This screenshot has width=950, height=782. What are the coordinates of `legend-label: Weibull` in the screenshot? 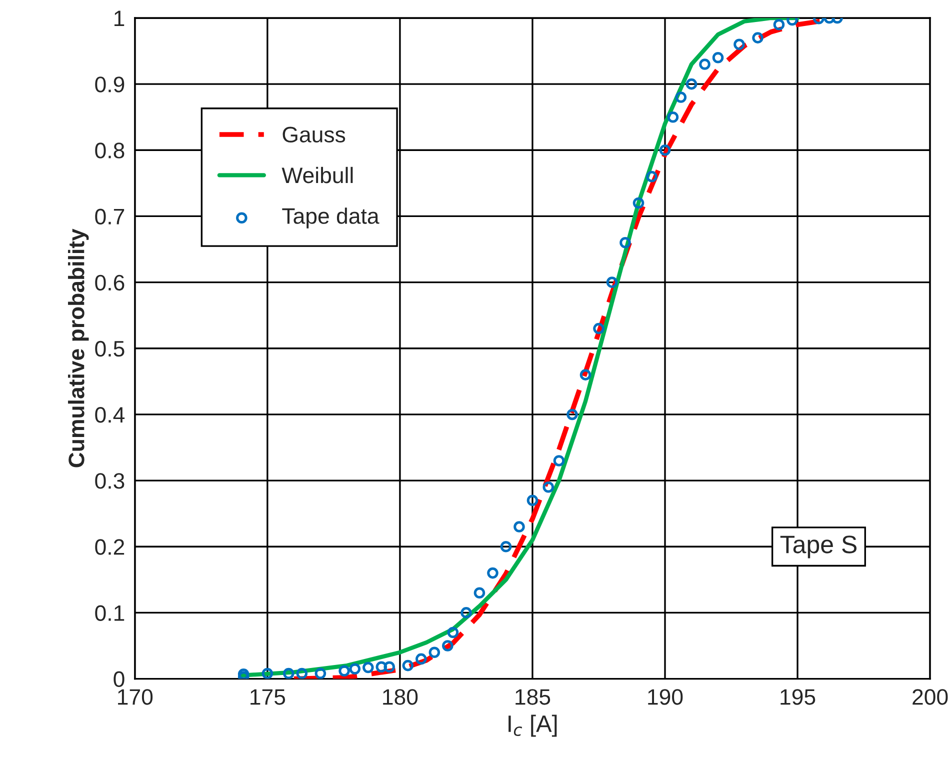 It's located at (317, 175).